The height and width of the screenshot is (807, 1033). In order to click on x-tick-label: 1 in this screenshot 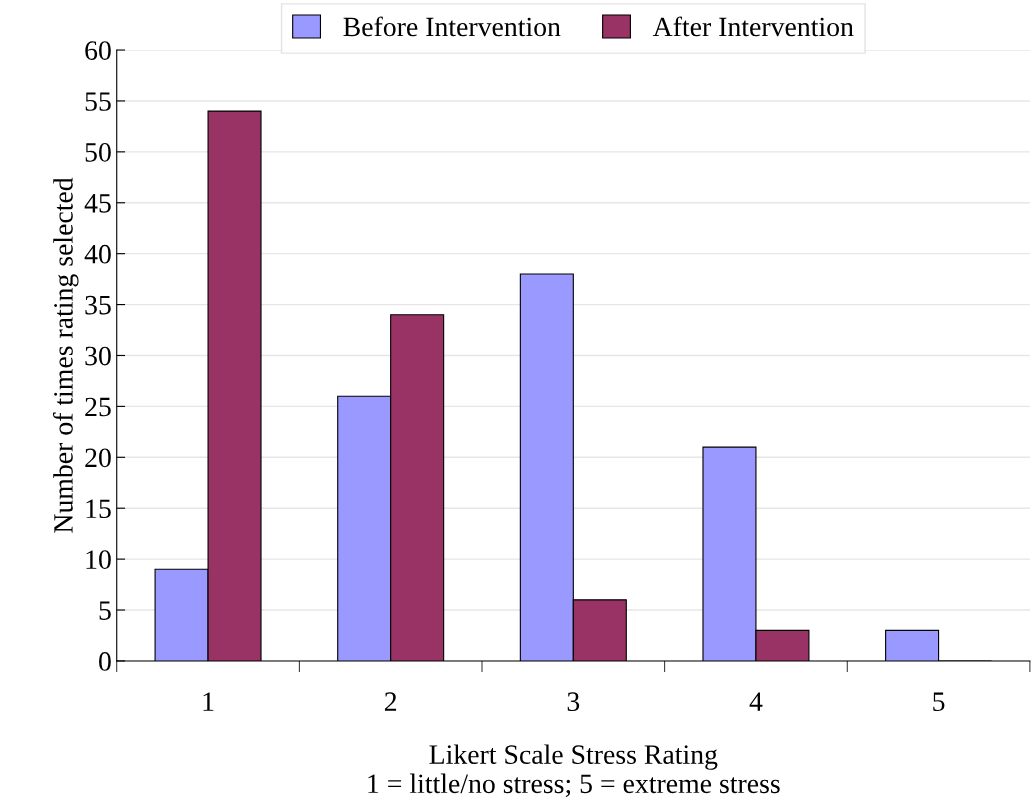, I will do `click(208, 701)`.